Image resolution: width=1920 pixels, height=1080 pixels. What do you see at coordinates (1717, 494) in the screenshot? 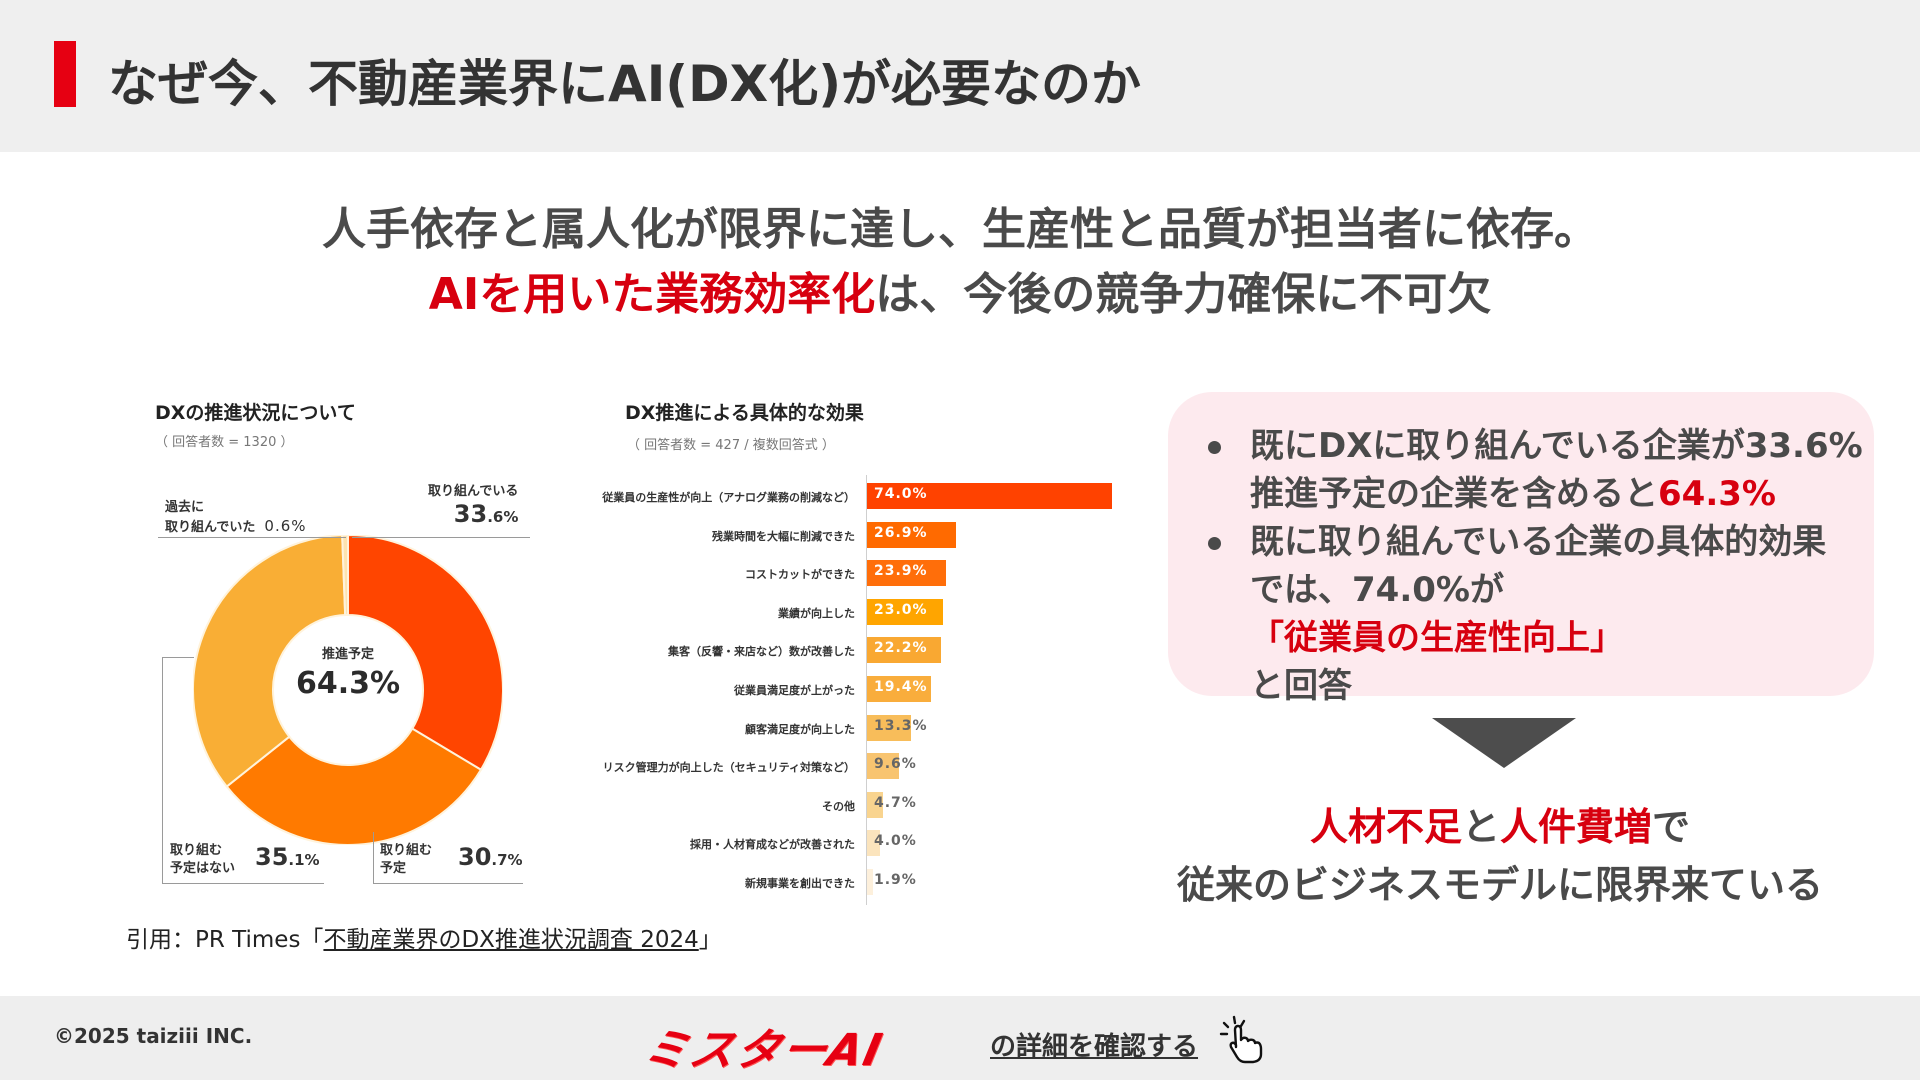
I see `bullet-1-highlight: 64.3%` at bounding box center [1717, 494].